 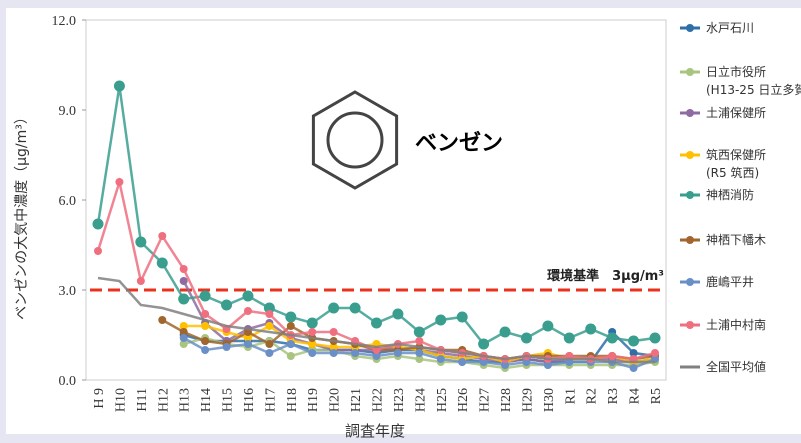 I want to click on y-tick-label: 3.0, so click(x=68, y=291).